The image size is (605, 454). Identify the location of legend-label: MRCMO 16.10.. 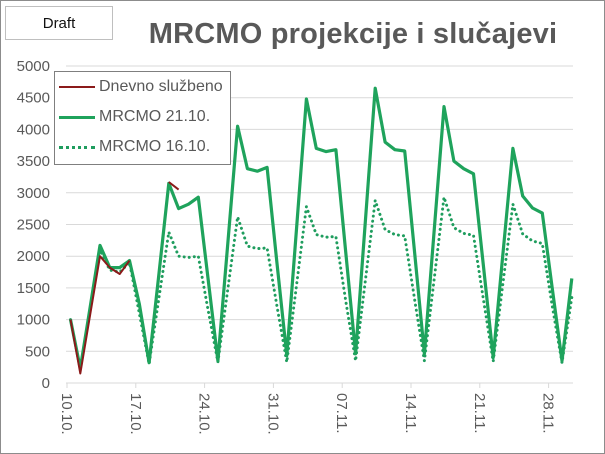
(155, 146).